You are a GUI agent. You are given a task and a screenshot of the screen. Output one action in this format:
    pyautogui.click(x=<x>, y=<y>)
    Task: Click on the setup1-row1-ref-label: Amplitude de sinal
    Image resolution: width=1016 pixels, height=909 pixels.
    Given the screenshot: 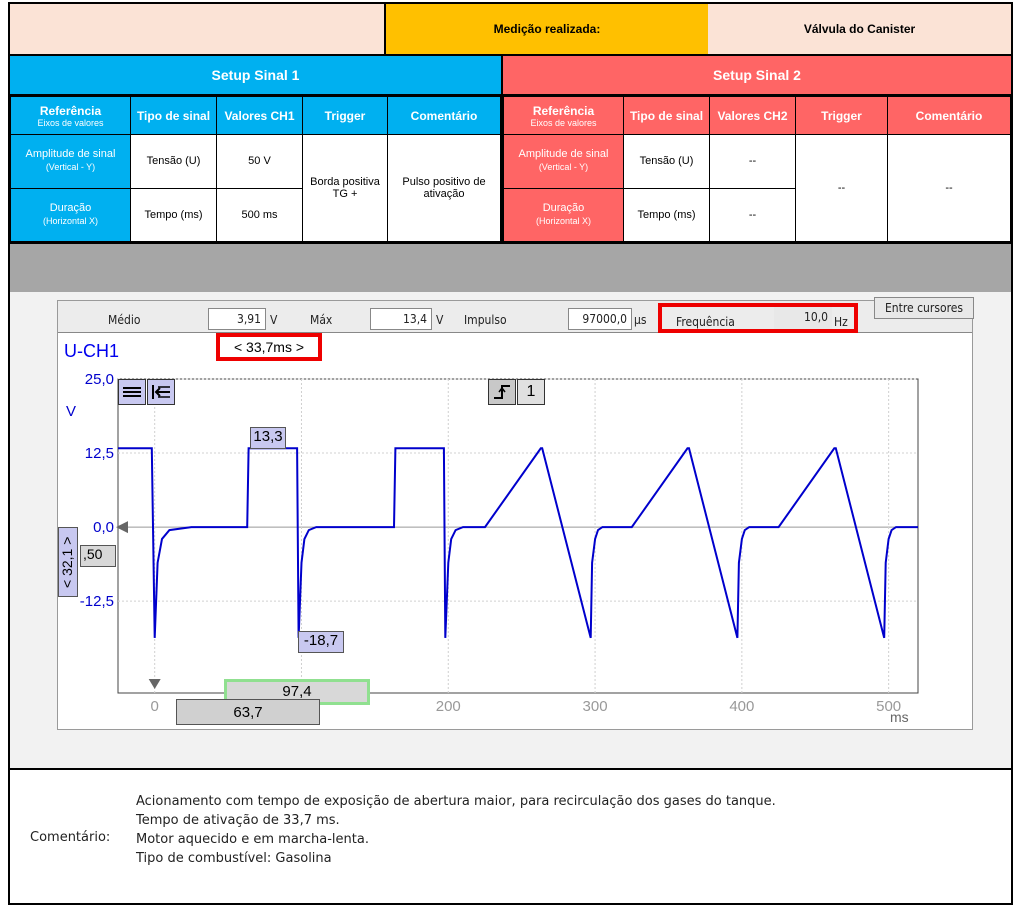 What is the action you would take?
    pyautogui.click(x=70, y=154)
    